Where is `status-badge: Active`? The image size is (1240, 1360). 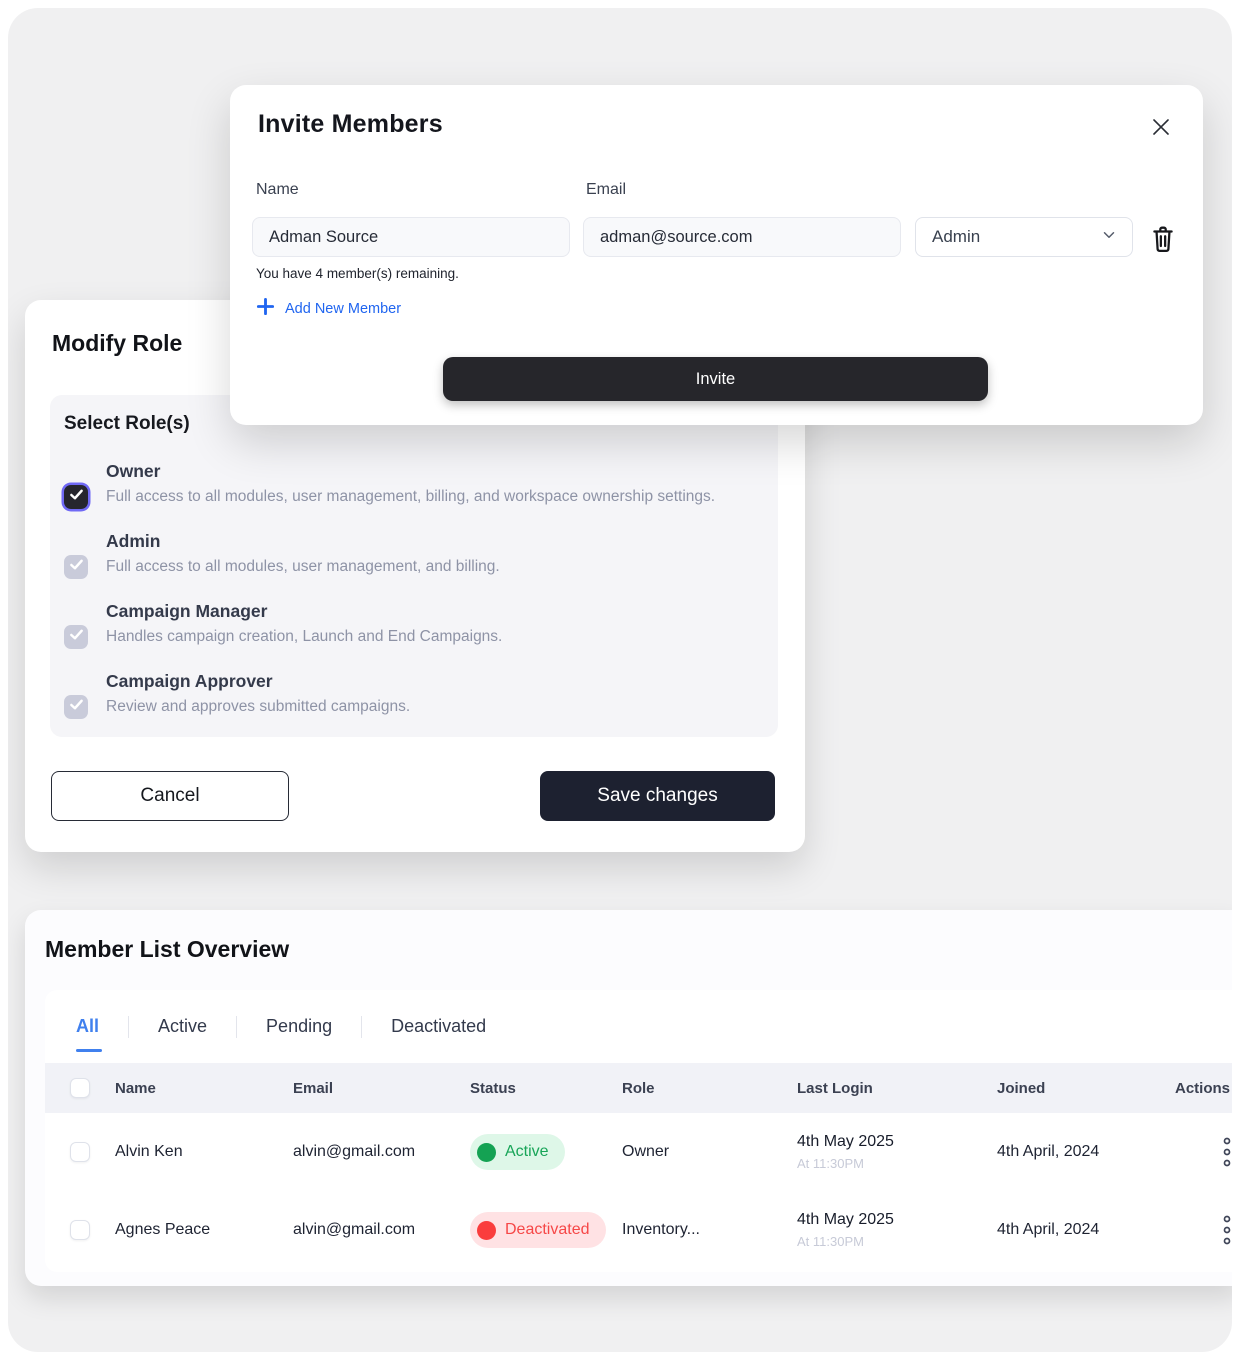
status-badge: Active is located at coordinates (517, 1152).